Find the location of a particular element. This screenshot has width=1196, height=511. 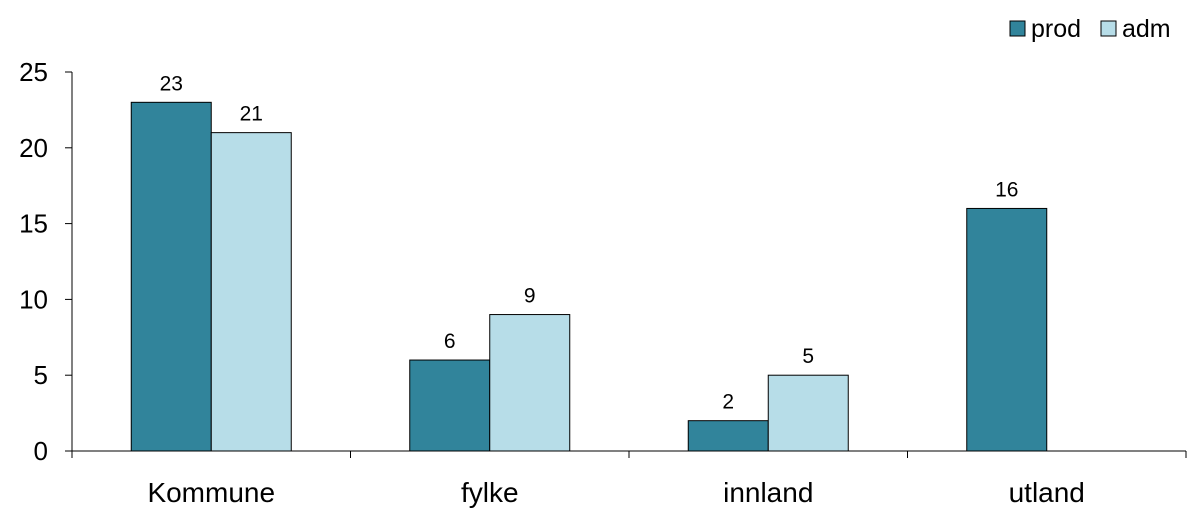

y-tick-label: 25 is located at coordinates (33, 72).